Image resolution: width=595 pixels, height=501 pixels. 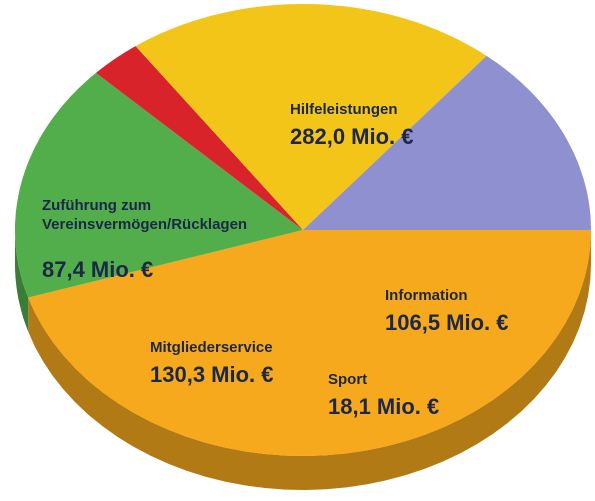 What do you see at coordinates (212, 374) in the screenshot?
I see `value-label: 130,3 Mio. €` at bounding box center [212, 374].